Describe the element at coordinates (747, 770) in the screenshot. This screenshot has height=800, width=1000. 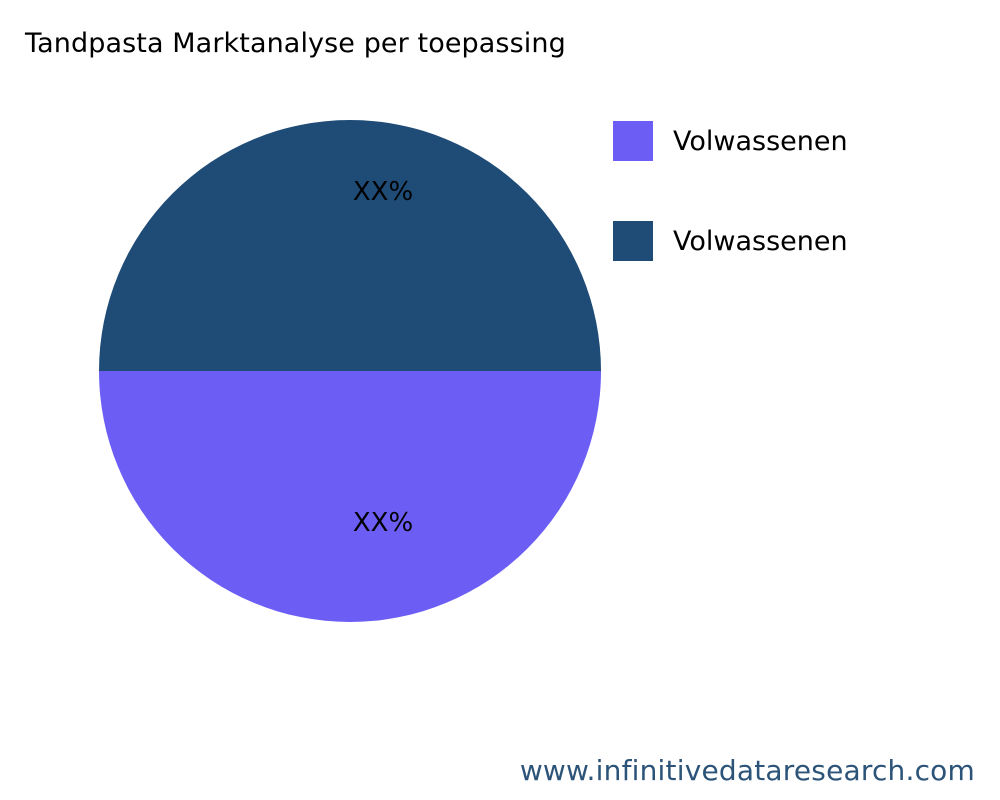
I see `source-watermark: www.infinitivedataresearch.com` at that location.